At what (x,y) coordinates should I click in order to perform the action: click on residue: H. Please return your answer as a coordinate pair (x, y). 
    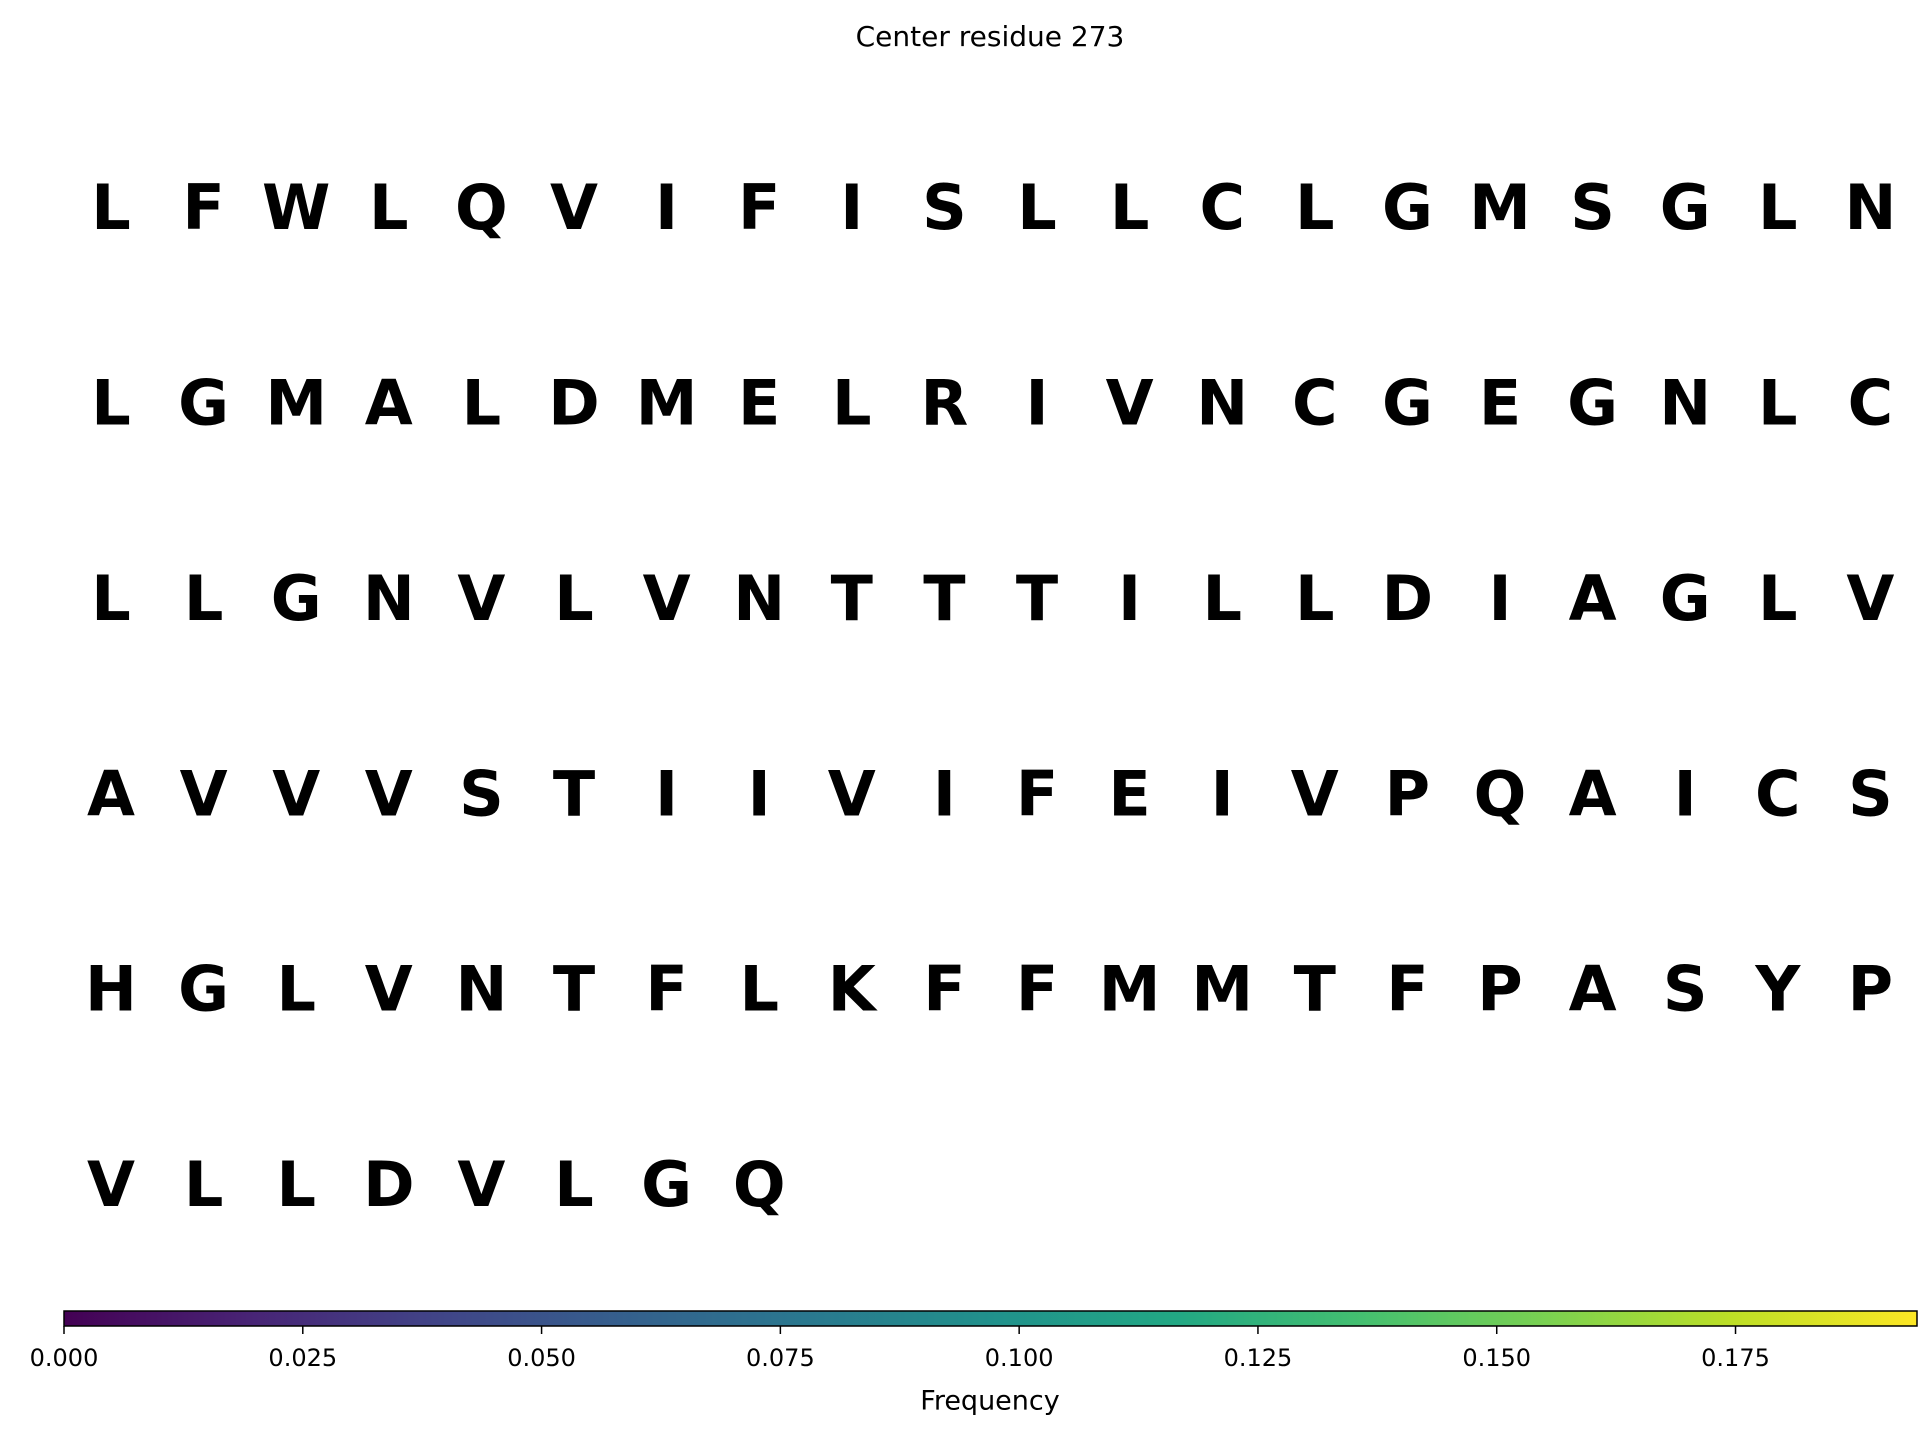
    Looking at the image, I should click on (111, 989).